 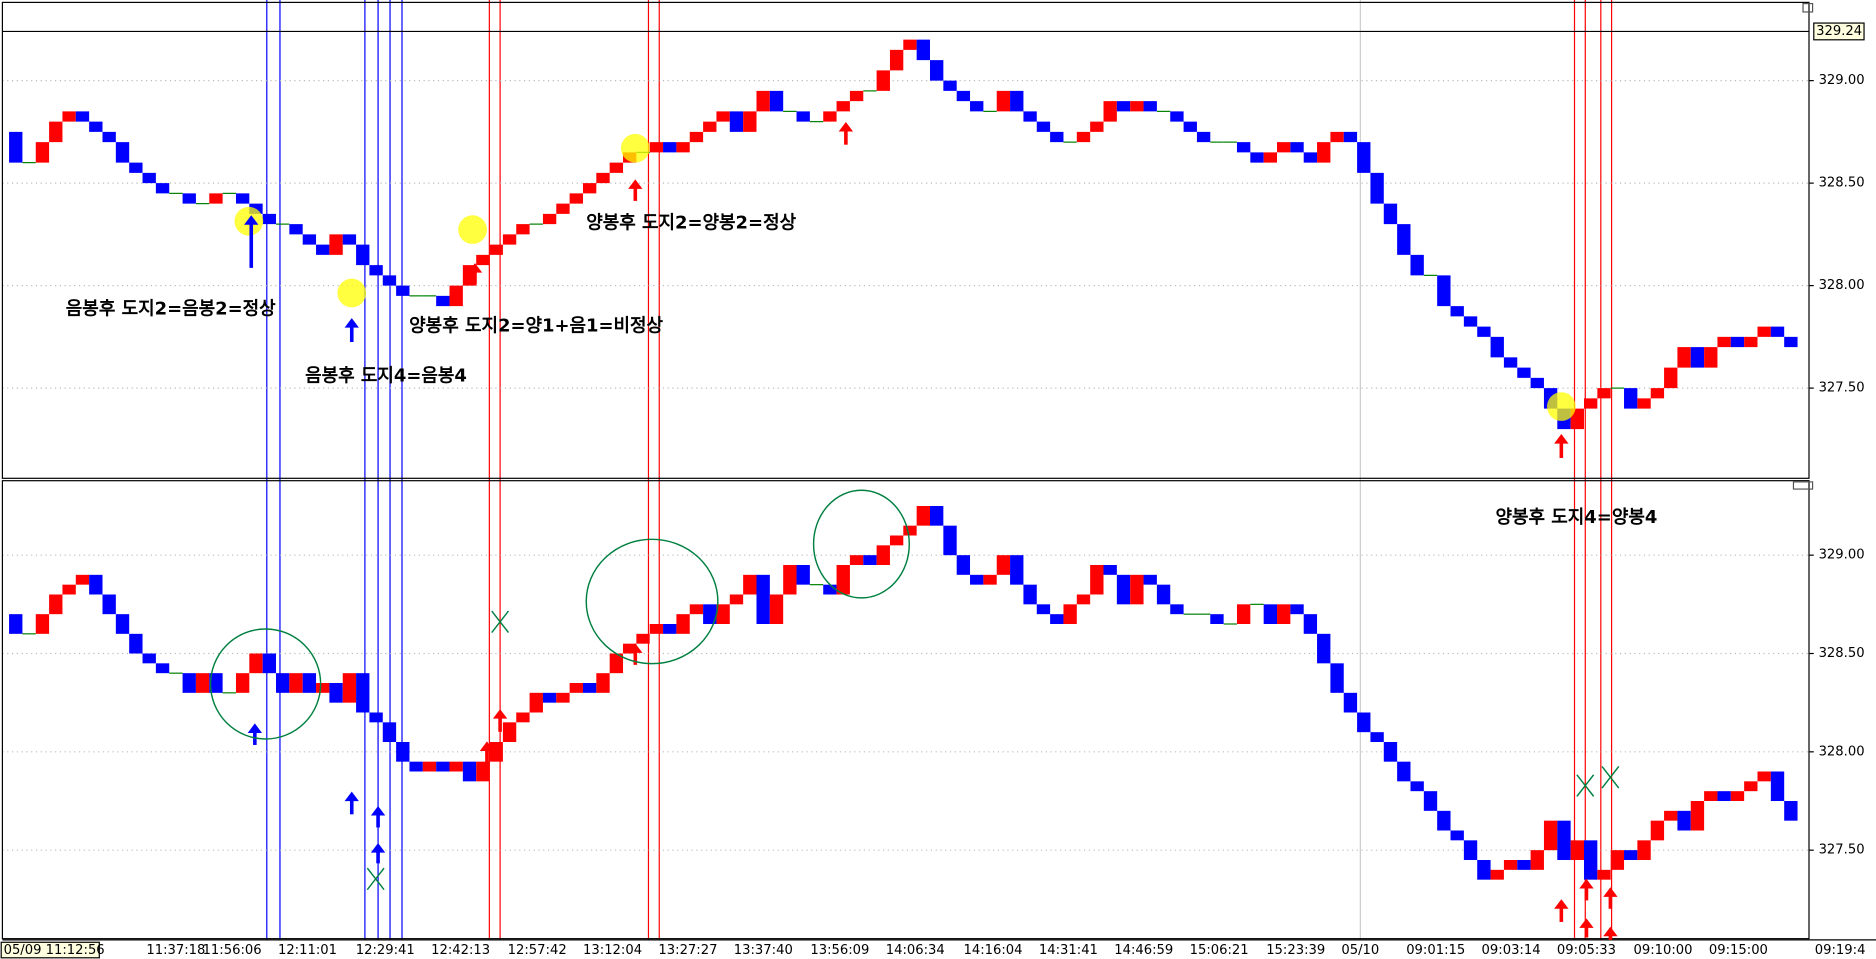 What do you see at coordinates (1839, 31) in the screenshot?
I see `last-price-label: 329.24` at bounding box center [1839, 31].